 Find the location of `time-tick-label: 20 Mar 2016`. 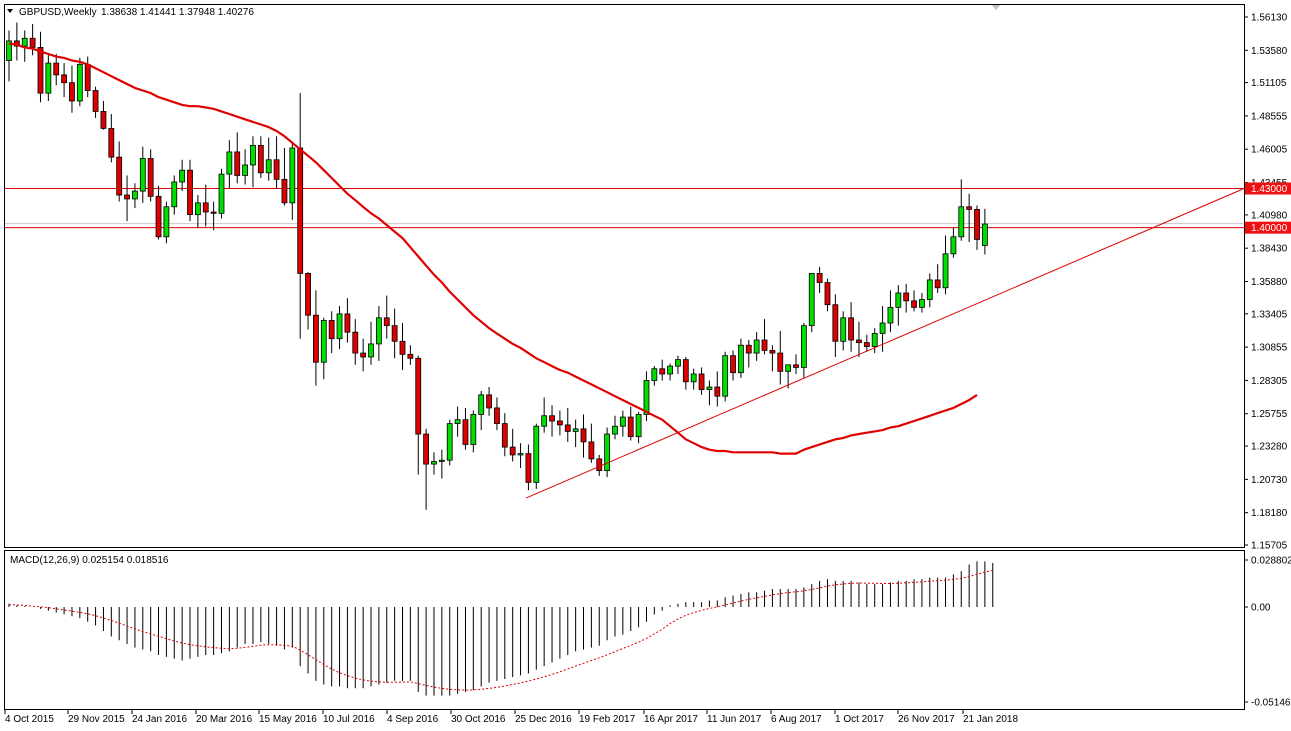

time-tick-label: 20 Mar 2016 is located at coordinates (224, 719).